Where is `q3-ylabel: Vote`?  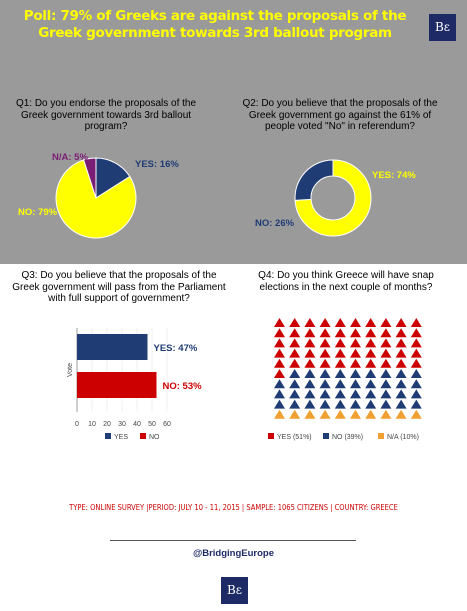
q3-ylabel: Vote is located at coordinates (70, 370).